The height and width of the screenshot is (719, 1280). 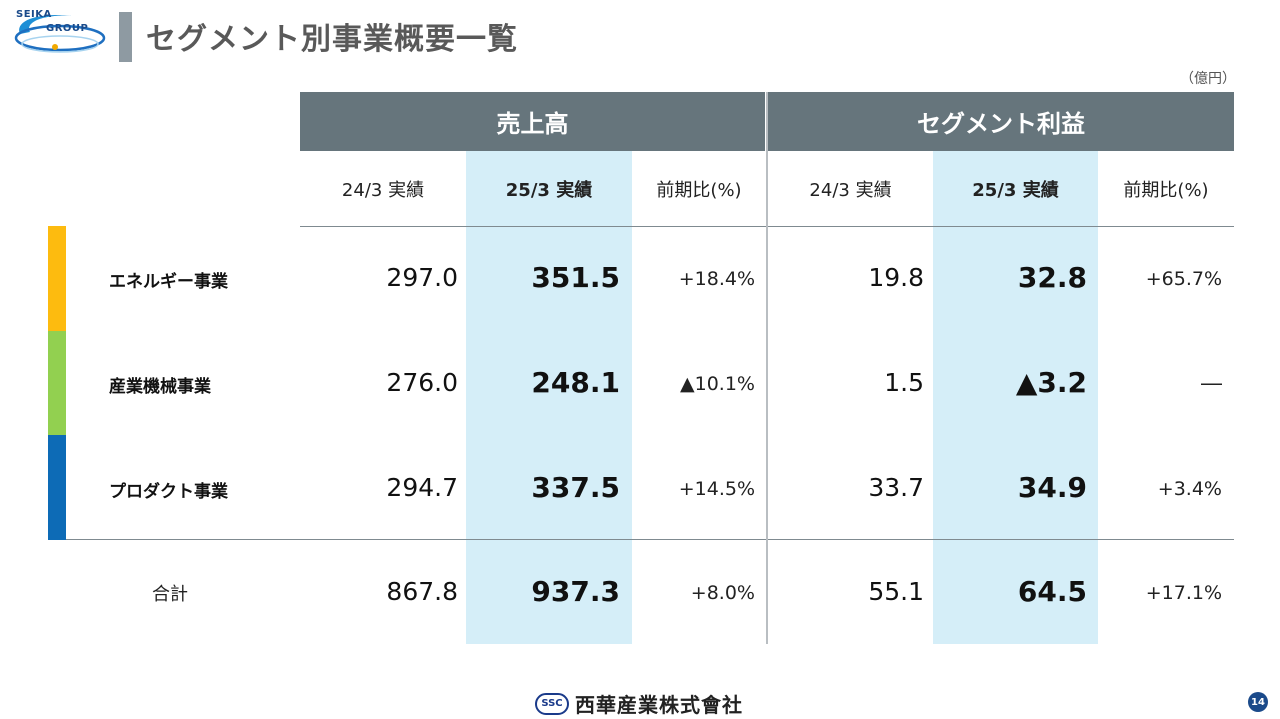 What do you see at coordinates (641, 539) in the screenshot?
I see `total-divider` at bounding box center [641, 539].